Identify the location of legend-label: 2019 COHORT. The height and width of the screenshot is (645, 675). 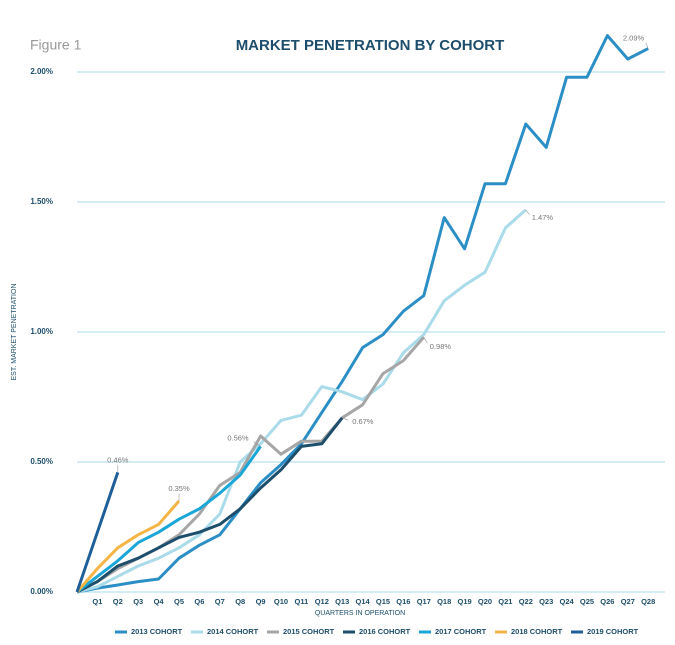
(613, 631).